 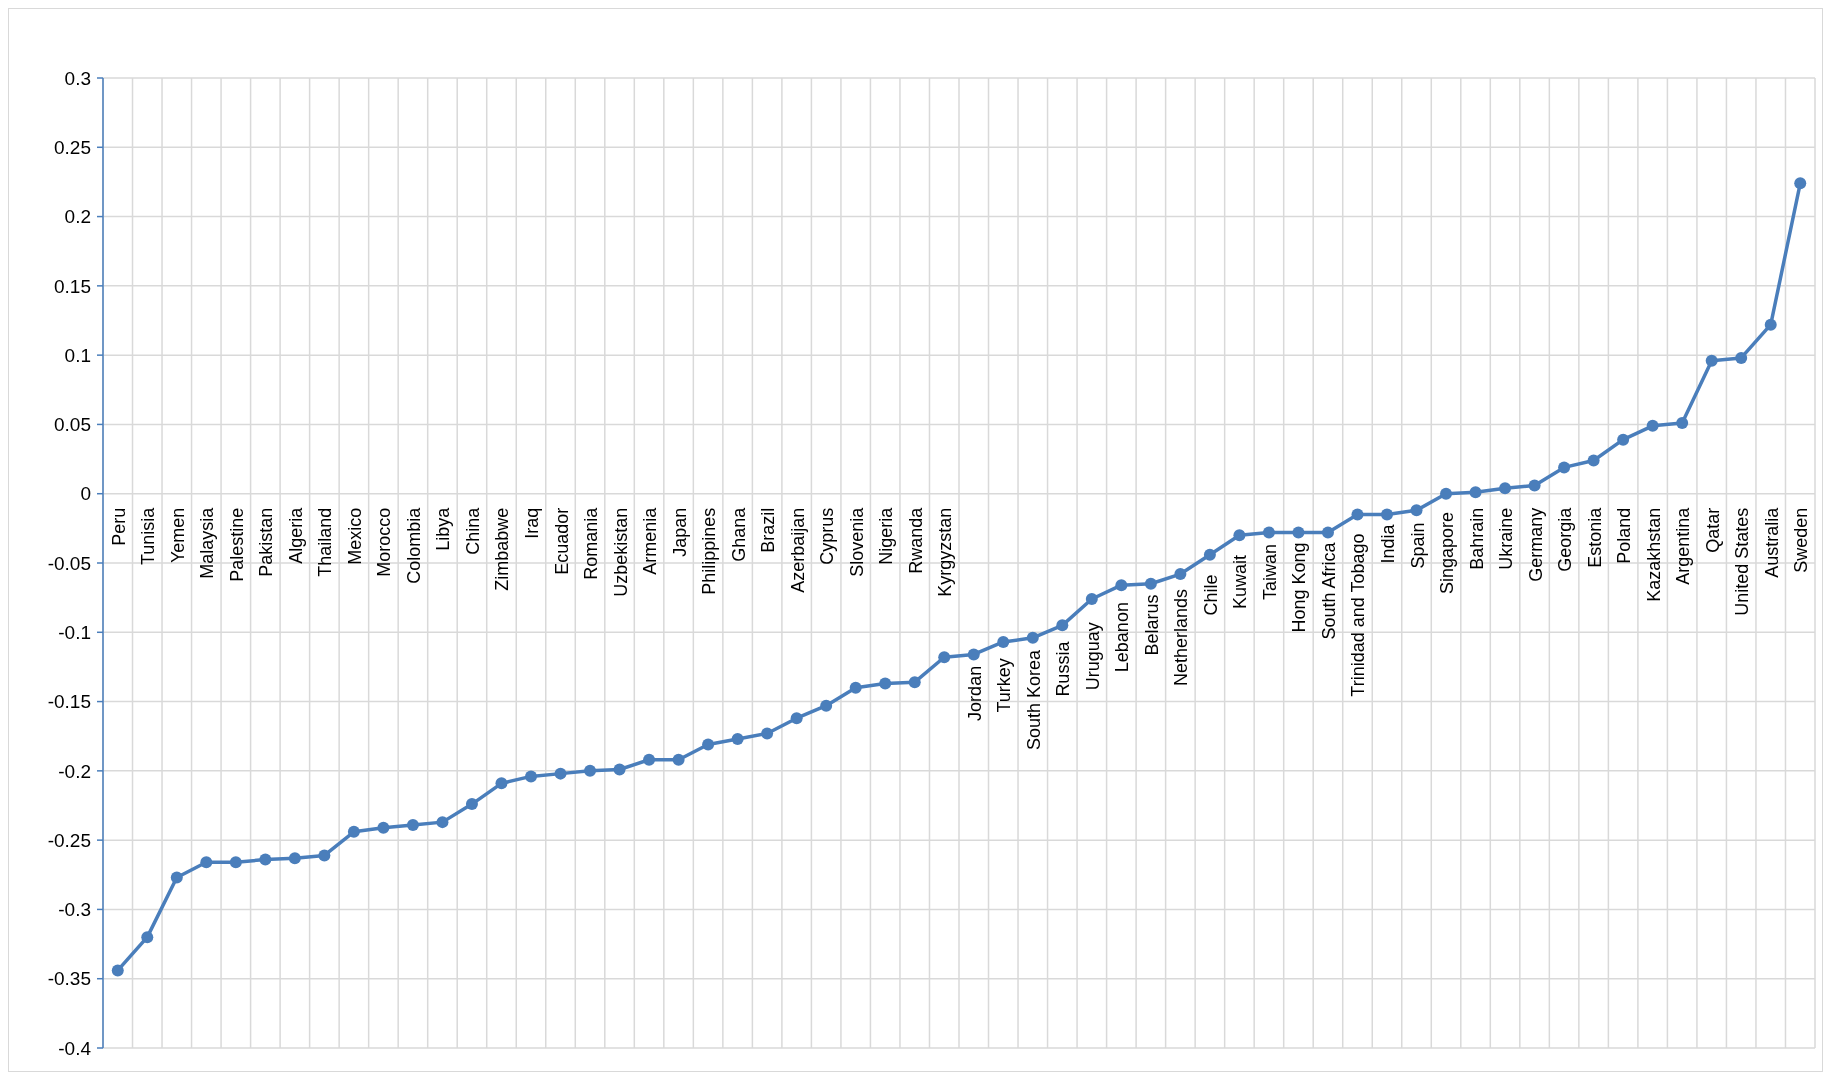 What do you see at coordinates (472, 530) in the screenshot?
I see `x-tick-label: China` at bounding box center [472, 530].